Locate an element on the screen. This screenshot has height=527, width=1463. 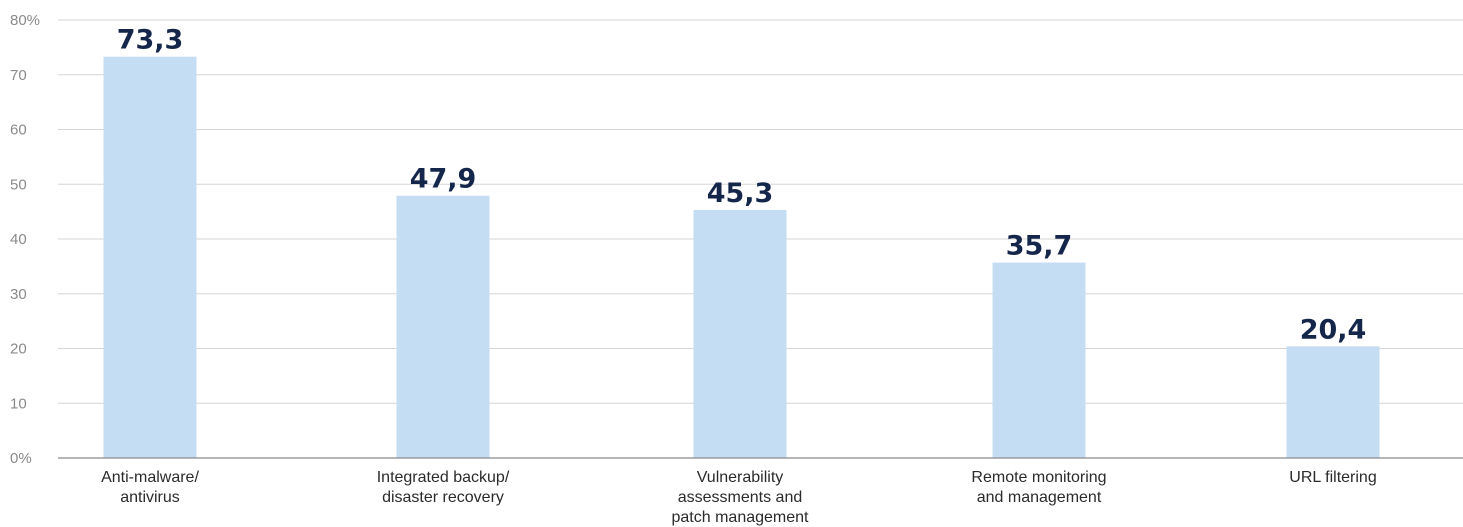
category-label-line: and management is located at coordinates (1039, 497).